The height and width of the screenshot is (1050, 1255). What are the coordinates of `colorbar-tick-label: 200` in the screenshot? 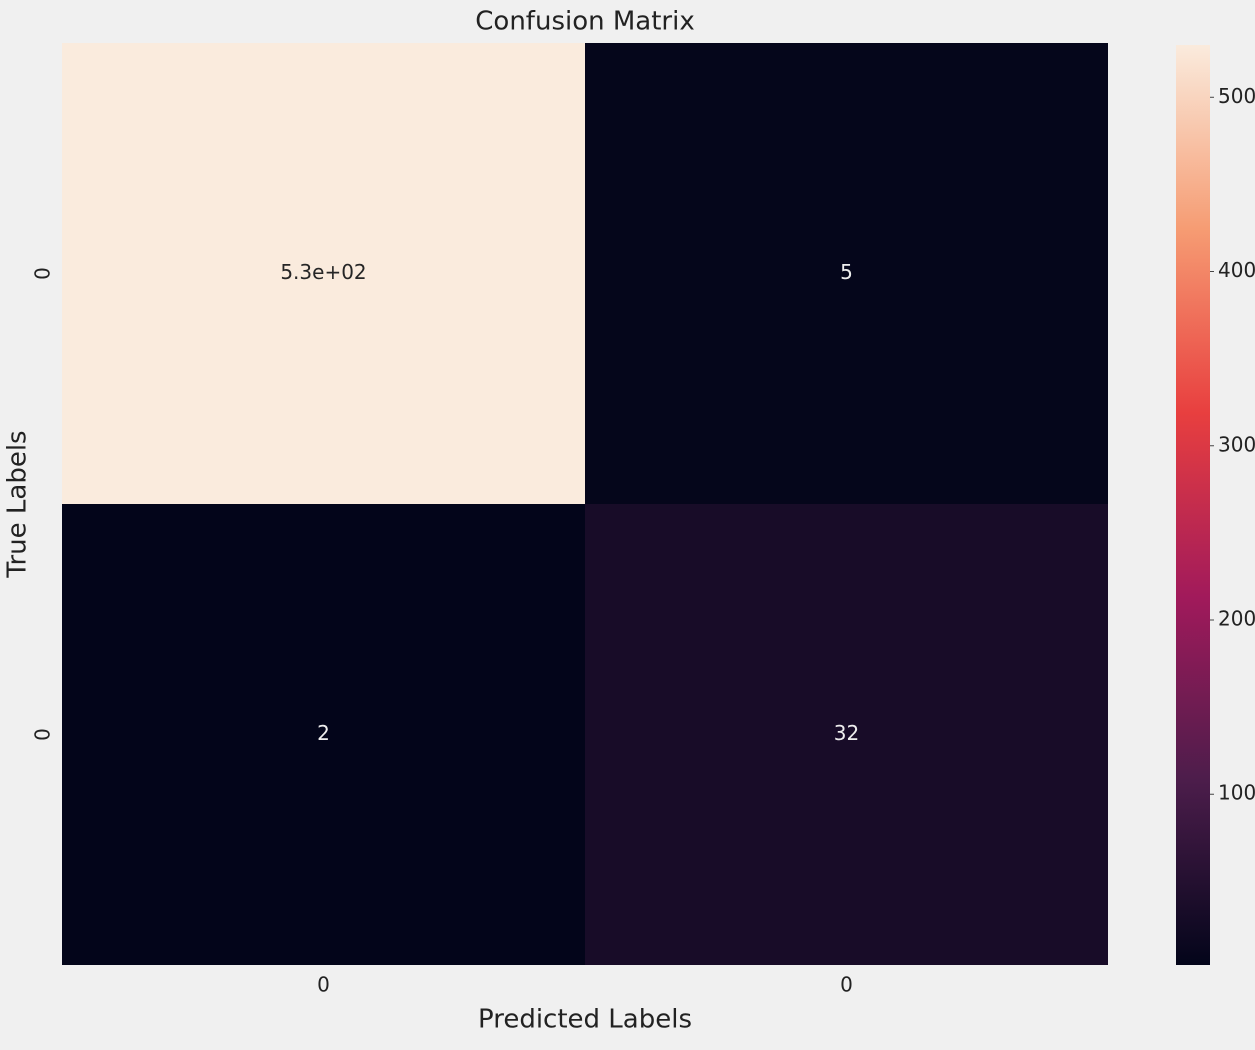 It's located at (1236, 619).